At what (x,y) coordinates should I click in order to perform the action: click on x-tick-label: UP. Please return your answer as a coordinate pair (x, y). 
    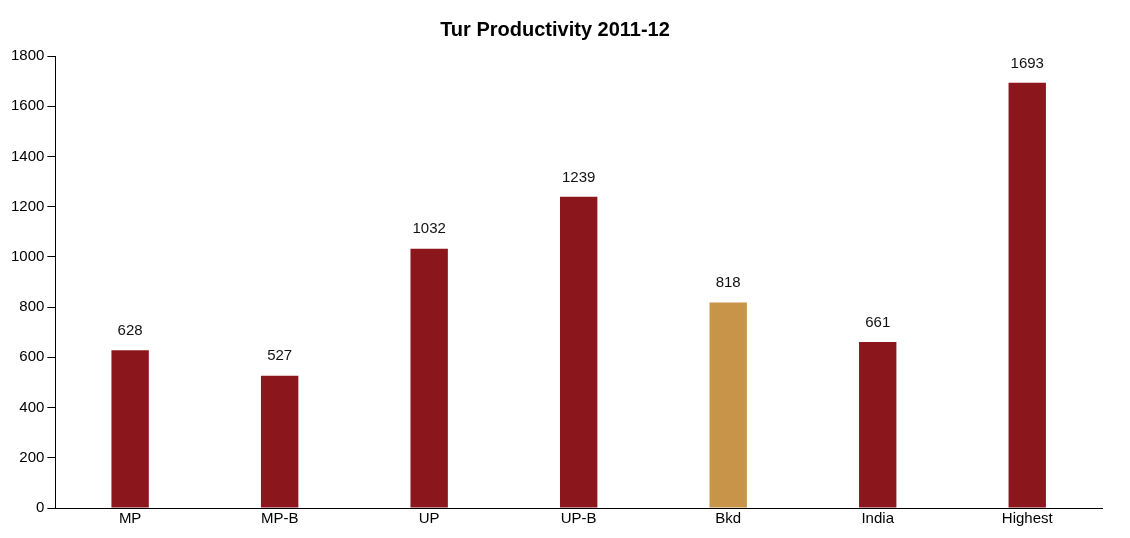
    Looking at the image, I should click on (429, 518).